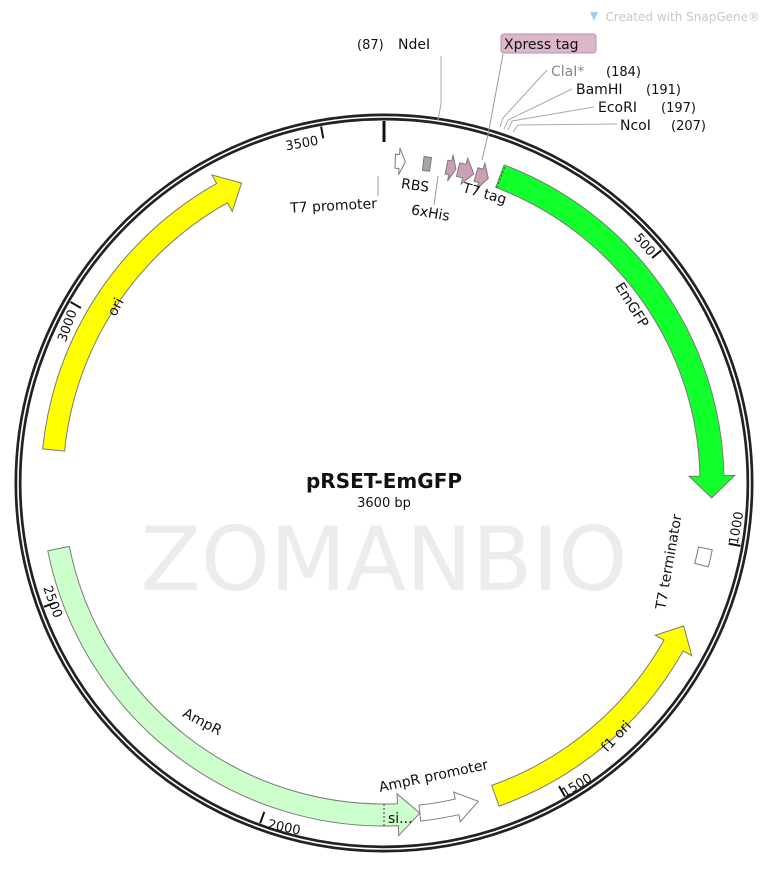  Describe the element at coordinates (688, 126) in the screenshot. I see `svg-text: (207)` at that location.